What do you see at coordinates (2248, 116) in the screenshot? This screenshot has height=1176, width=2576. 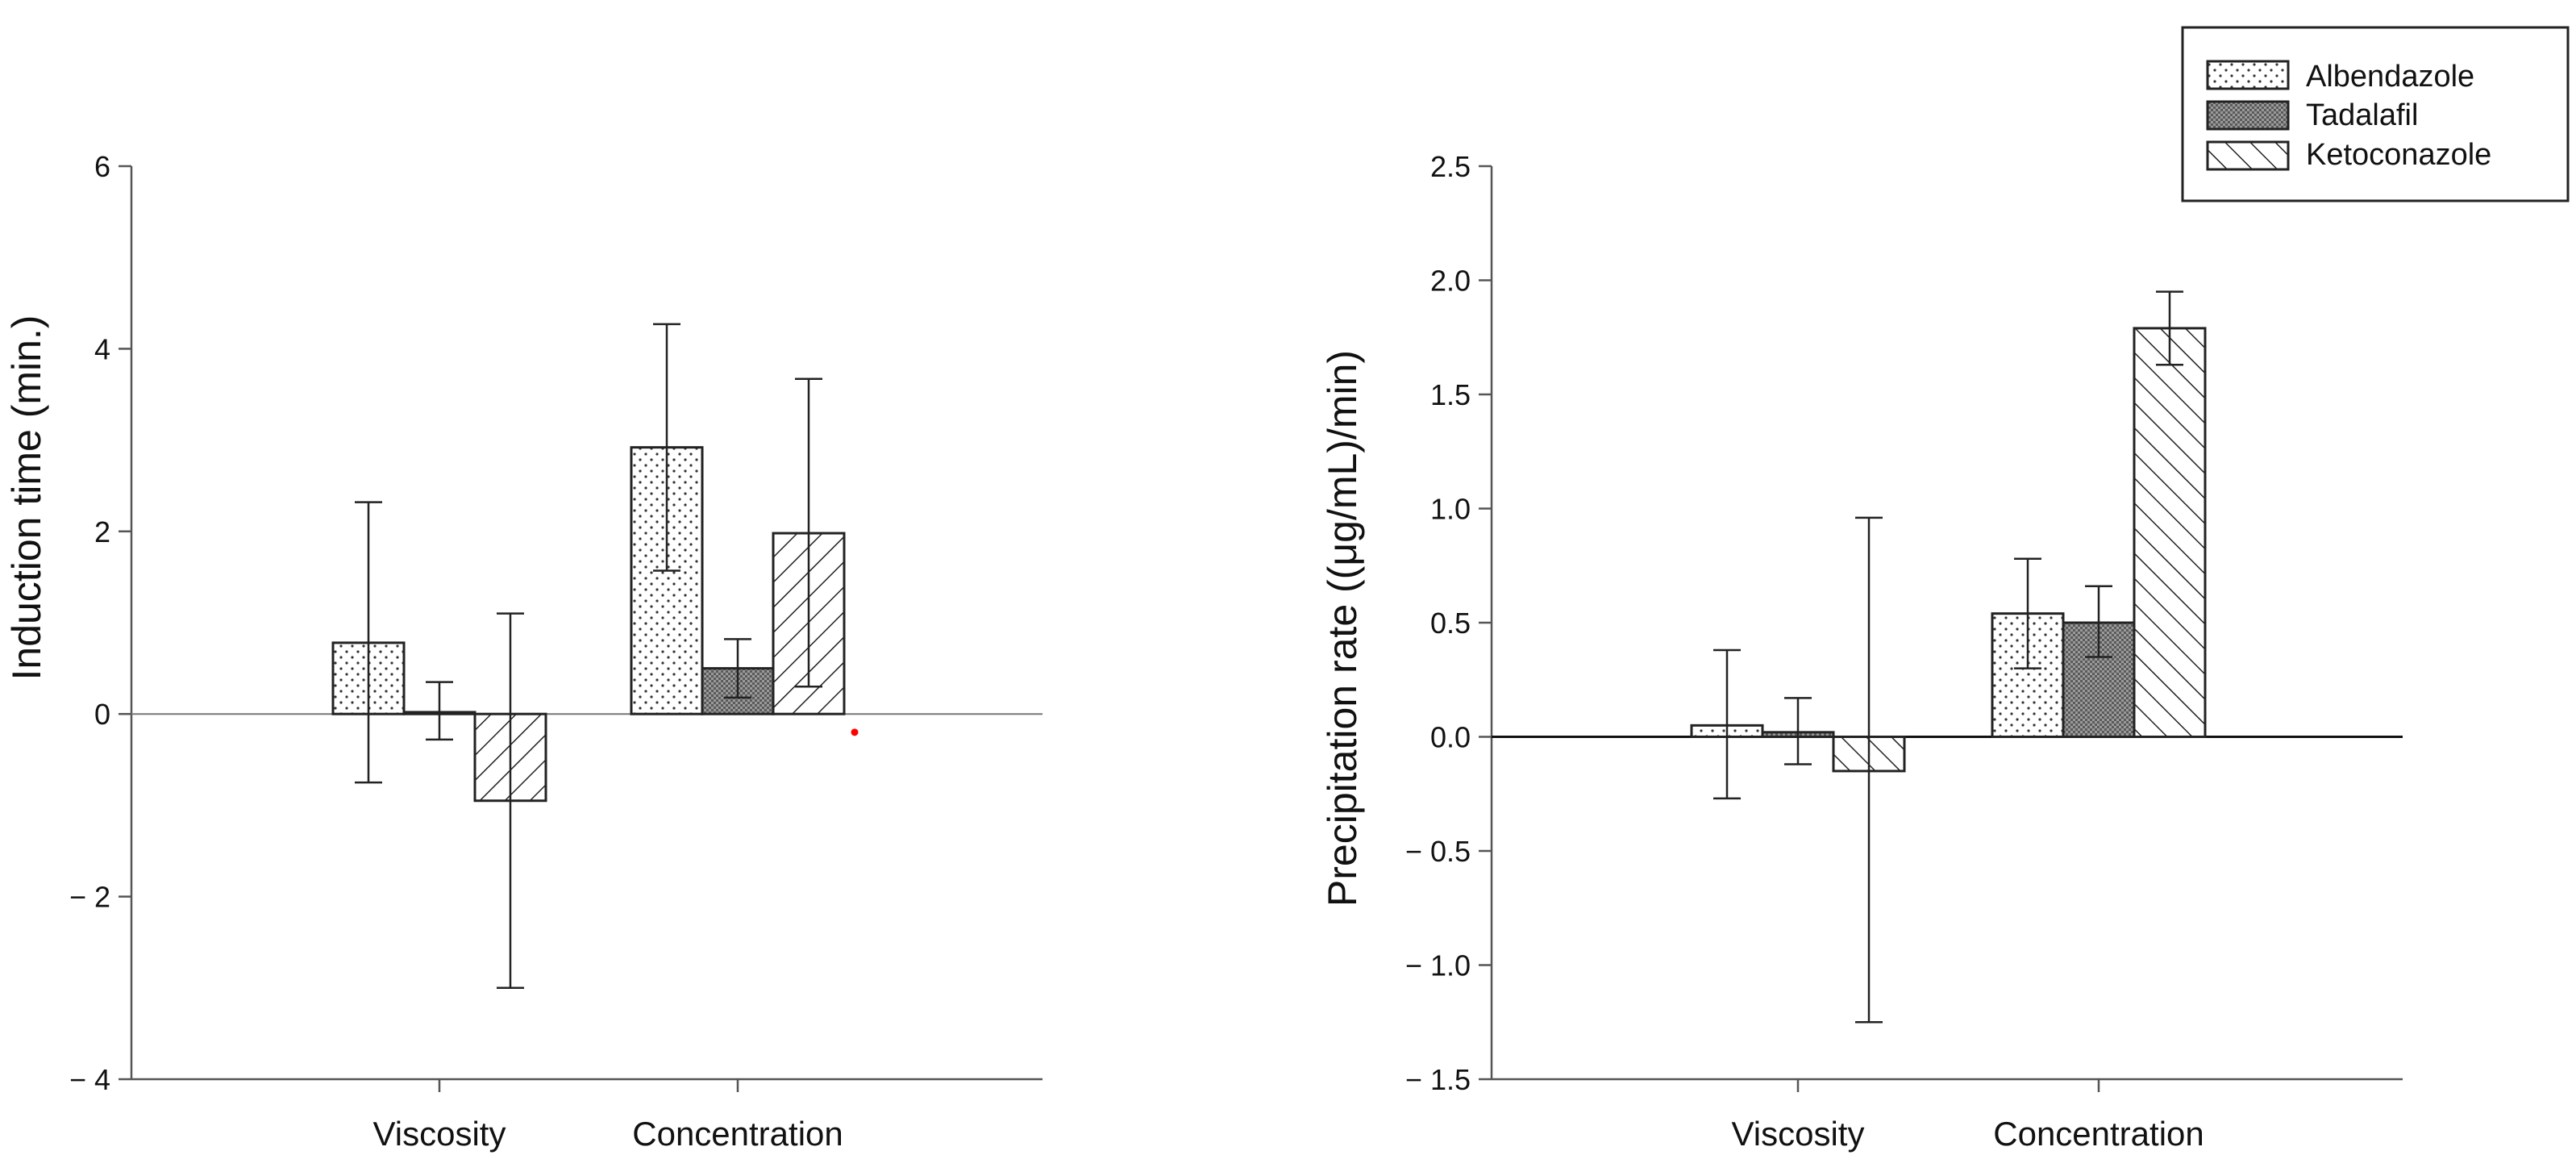 I see `legend-swatch-tadalafil` at bounding box center [2248, 116].